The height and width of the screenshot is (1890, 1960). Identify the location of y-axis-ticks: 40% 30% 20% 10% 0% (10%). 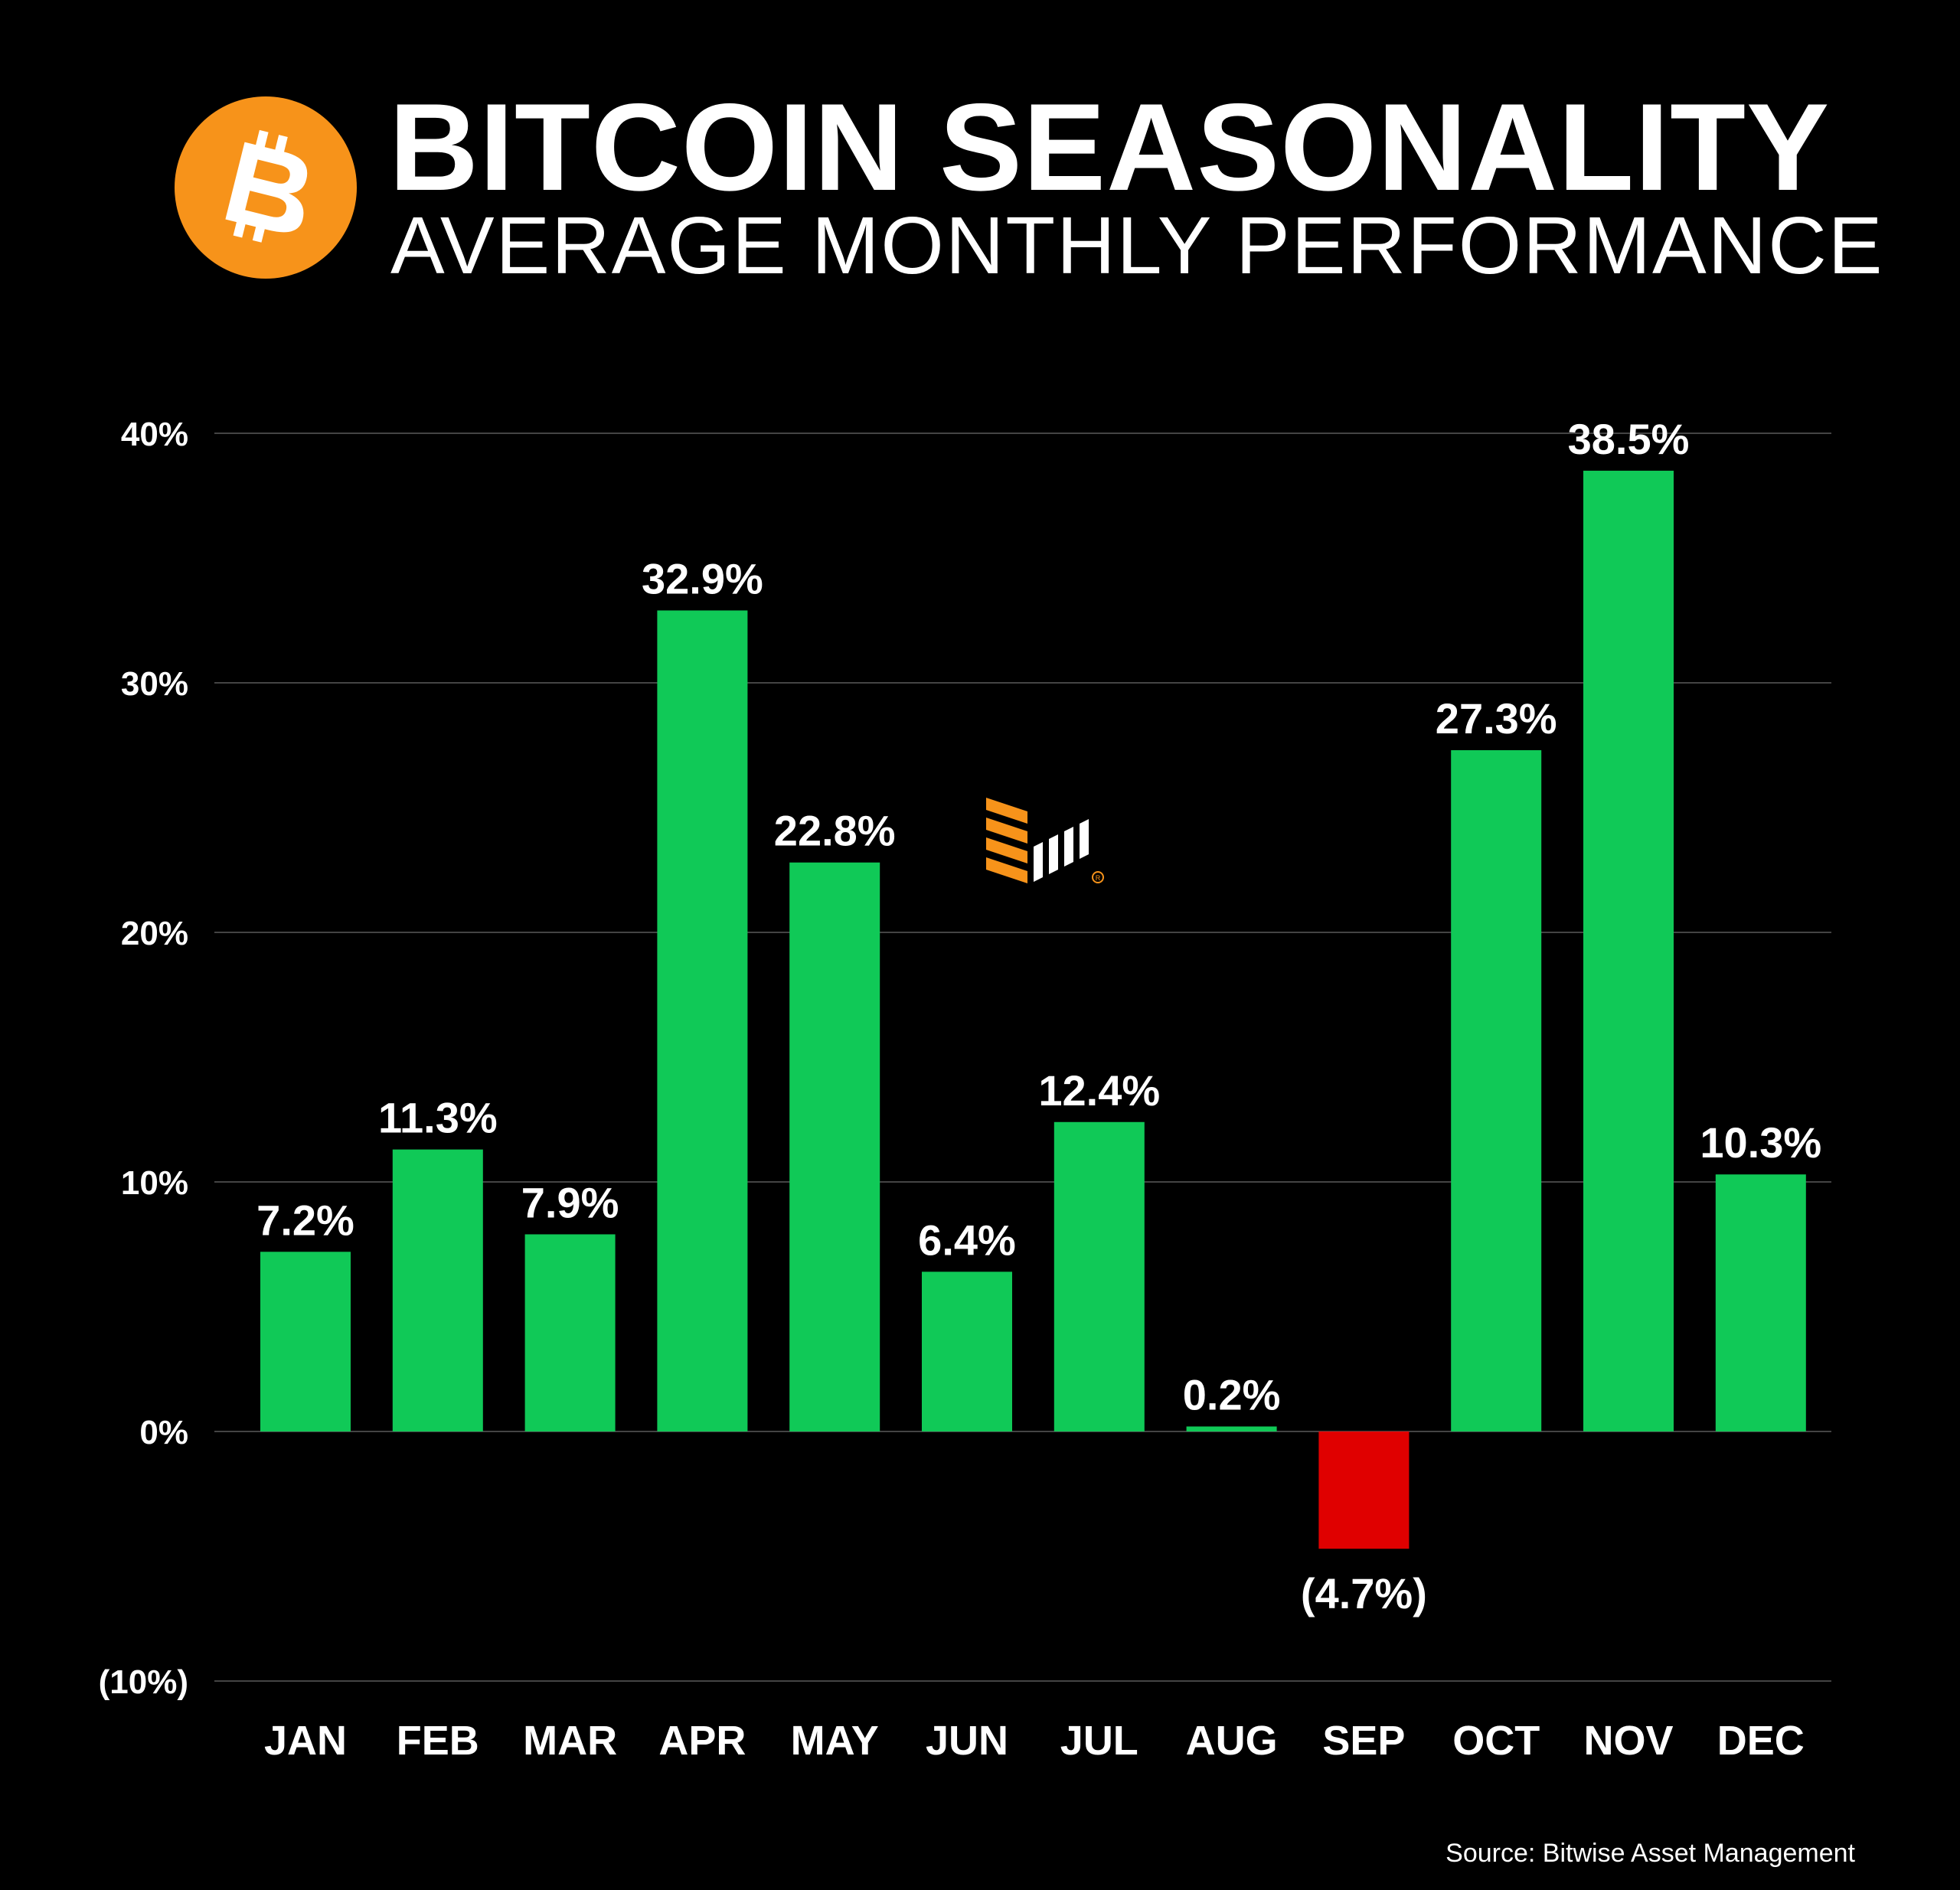
(143, 1058).